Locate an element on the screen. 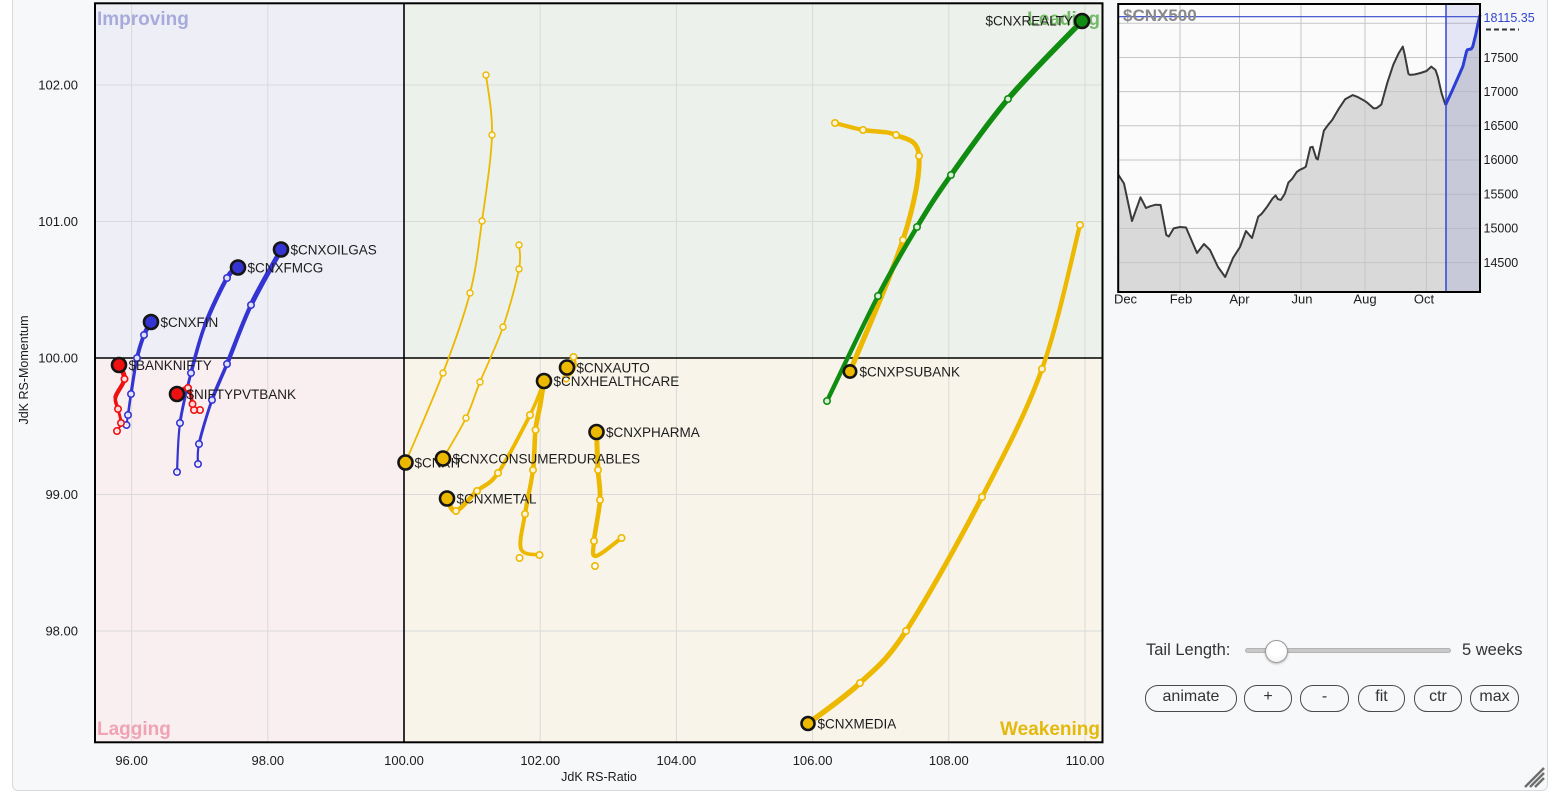 This screenshot has height=796, width=1557. svg-text: 99.00 is located at coordinates (61, 494).